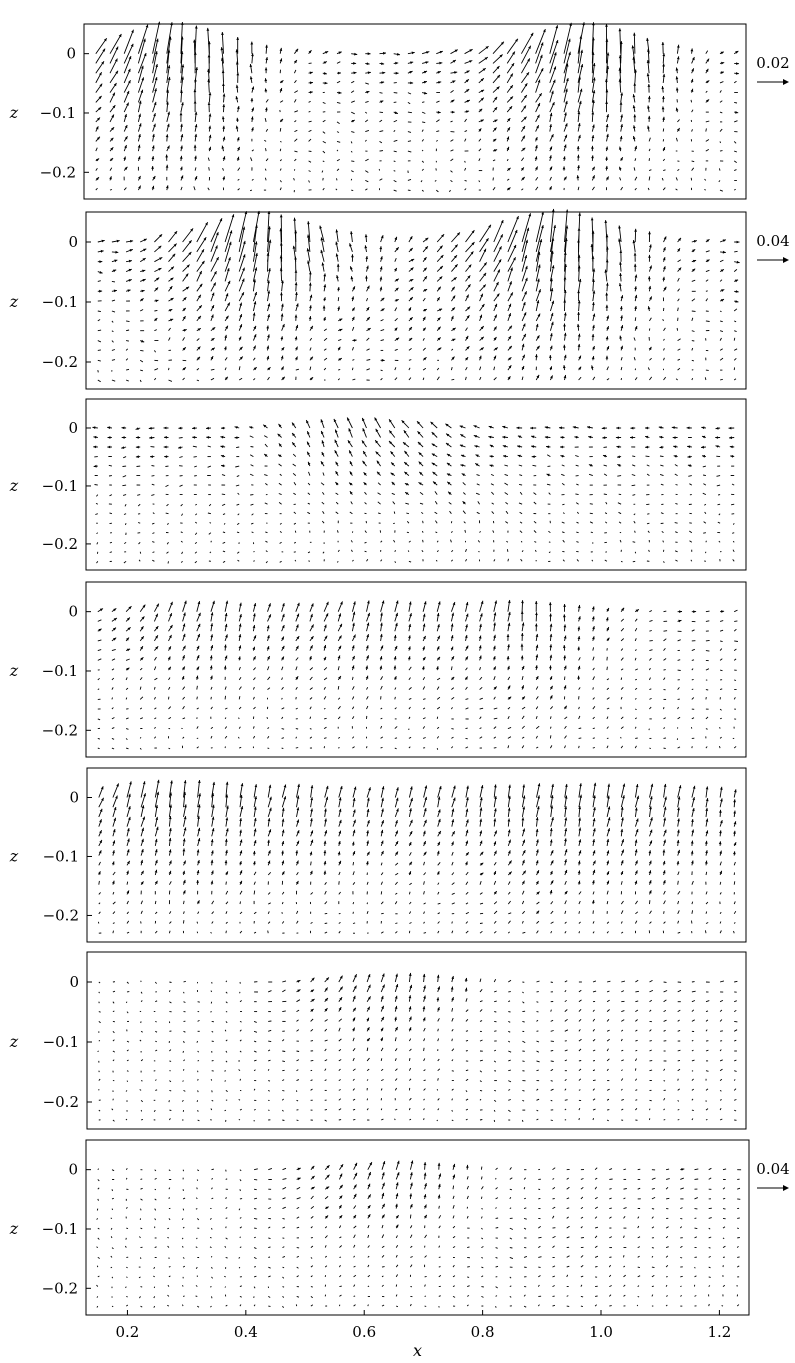  Describe the element at coordinates (60, 362) in the screenshot. I see `y-tick-label: −0.2` at that location.